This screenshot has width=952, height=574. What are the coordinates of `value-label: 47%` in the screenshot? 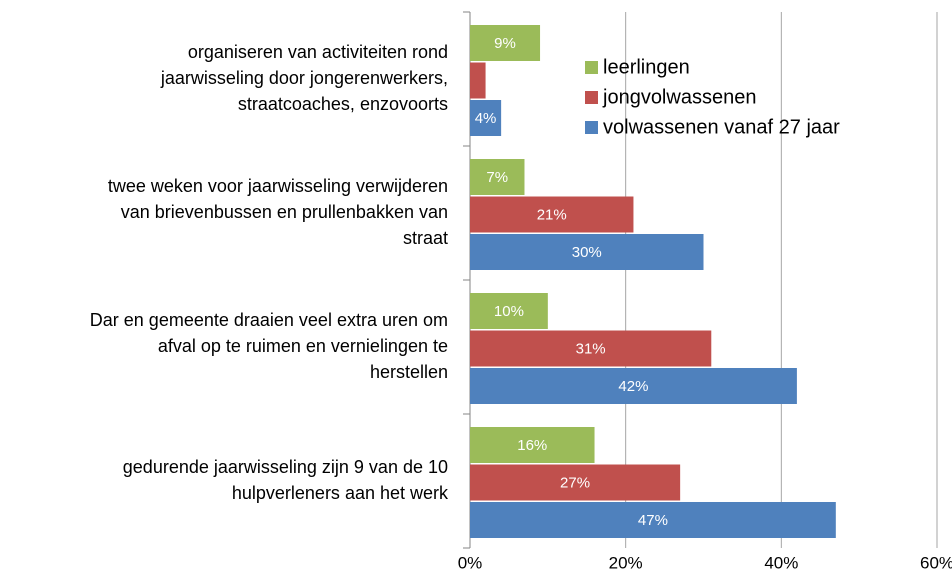 It's located at (653, 520).